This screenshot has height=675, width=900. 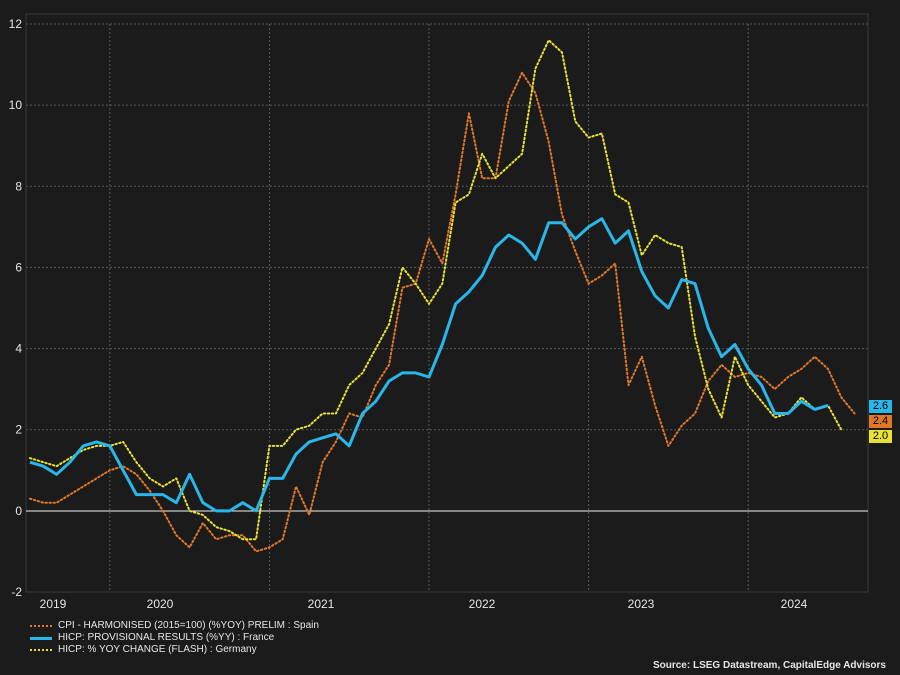 I want to click on end-value-germany: 2.0, so click(x=880, y=436).